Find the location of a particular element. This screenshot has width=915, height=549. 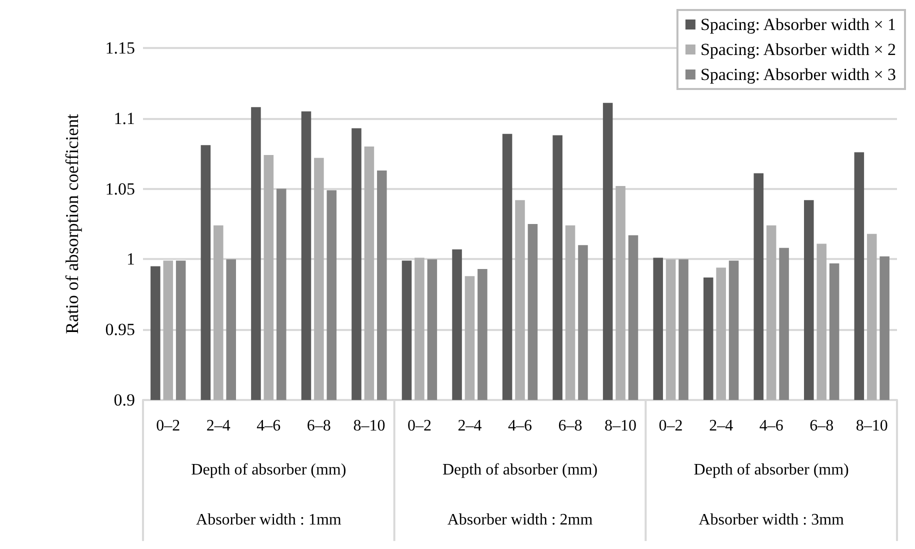

legend-label: Spacing: Absorber width × 1 is located at coordinates (798, 24).